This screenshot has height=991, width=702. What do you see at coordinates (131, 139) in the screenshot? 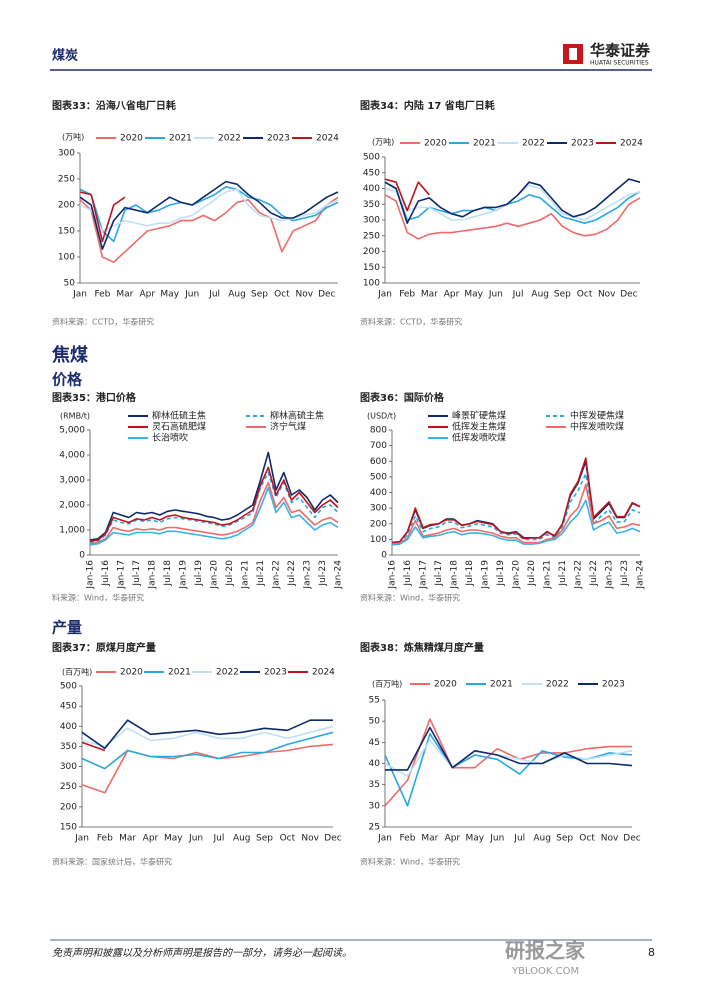
I see `legend-label: 2020` at bounding box center [131, 139].